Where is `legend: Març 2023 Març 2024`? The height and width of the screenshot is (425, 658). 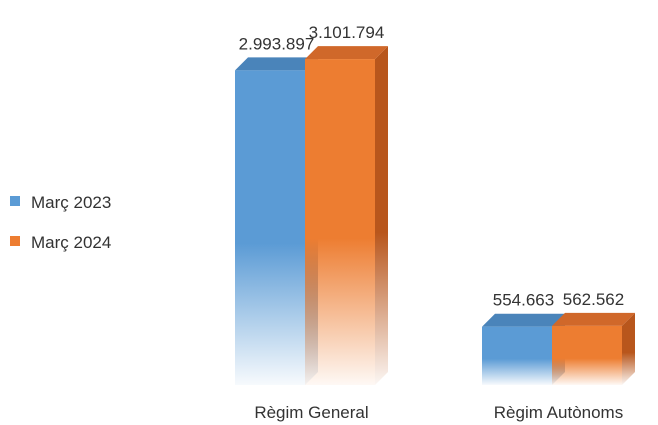
legend: Març 2023 Març 2024 is located at coordinates (60, 222).